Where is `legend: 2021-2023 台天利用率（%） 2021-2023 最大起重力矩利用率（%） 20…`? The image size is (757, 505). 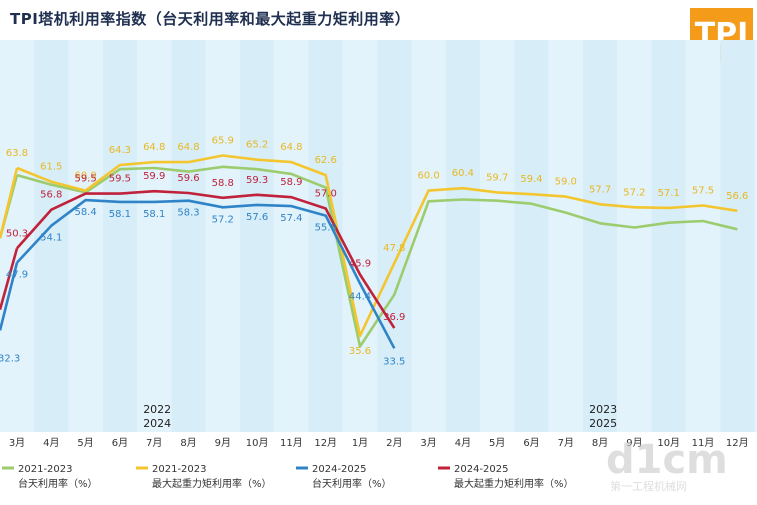 legend: 2021-2023 台天利用率（%） 2021-2023 最大起重力矩利用率（%） 20… is located at coordinates (288, 477).